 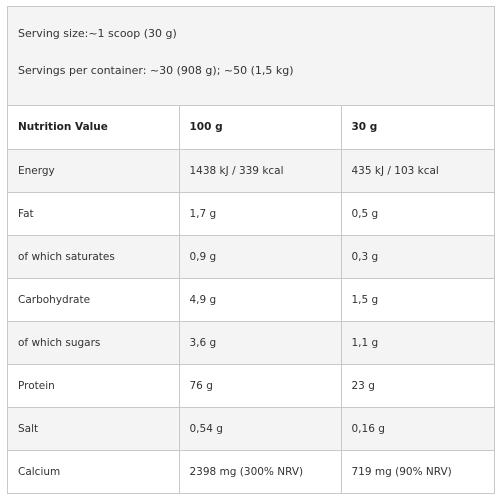 What do you see at coordinates (417, 171) in the screenshot?
I see `row-value-30g: 435 kJ / 103 kcal` at bounding box center [417, 171].